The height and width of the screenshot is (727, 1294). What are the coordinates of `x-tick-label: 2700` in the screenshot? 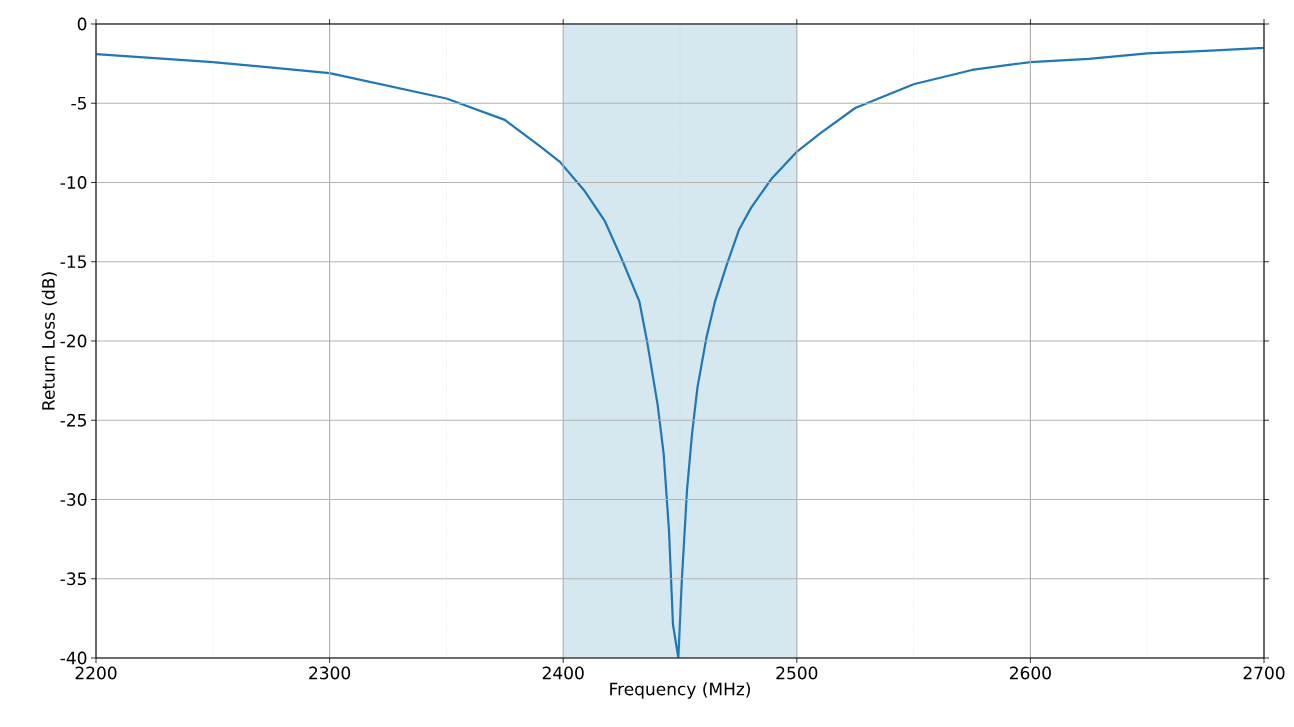 It's located at (1264, 673).